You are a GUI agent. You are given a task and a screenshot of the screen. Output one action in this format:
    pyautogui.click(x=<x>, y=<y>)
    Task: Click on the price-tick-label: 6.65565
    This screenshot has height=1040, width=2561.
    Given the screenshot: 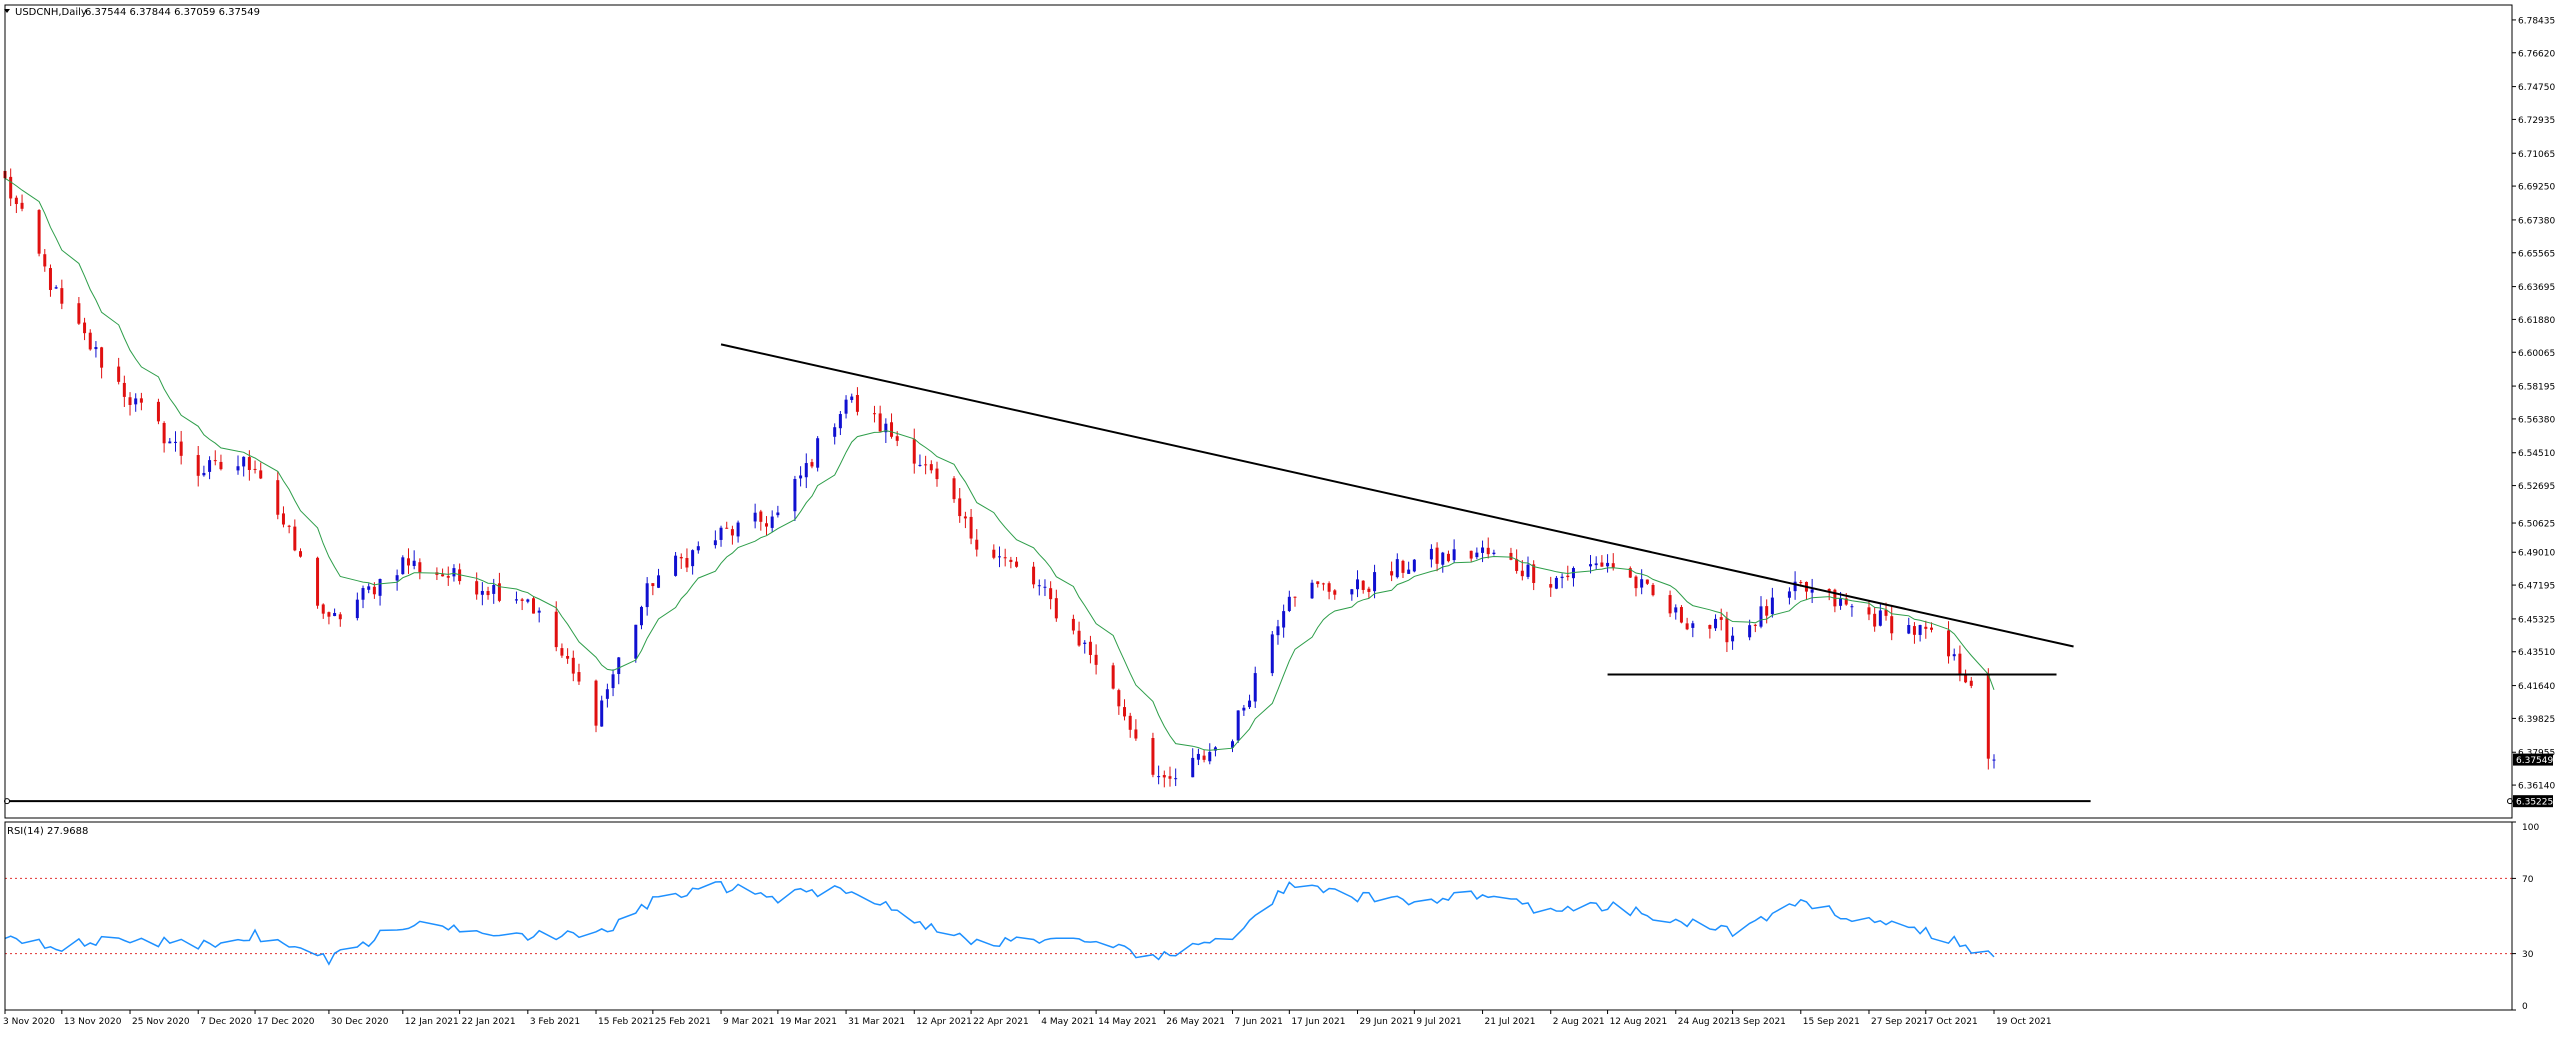 What is the action you would take?
    pyautogui.click(x=2536, y=254)
    